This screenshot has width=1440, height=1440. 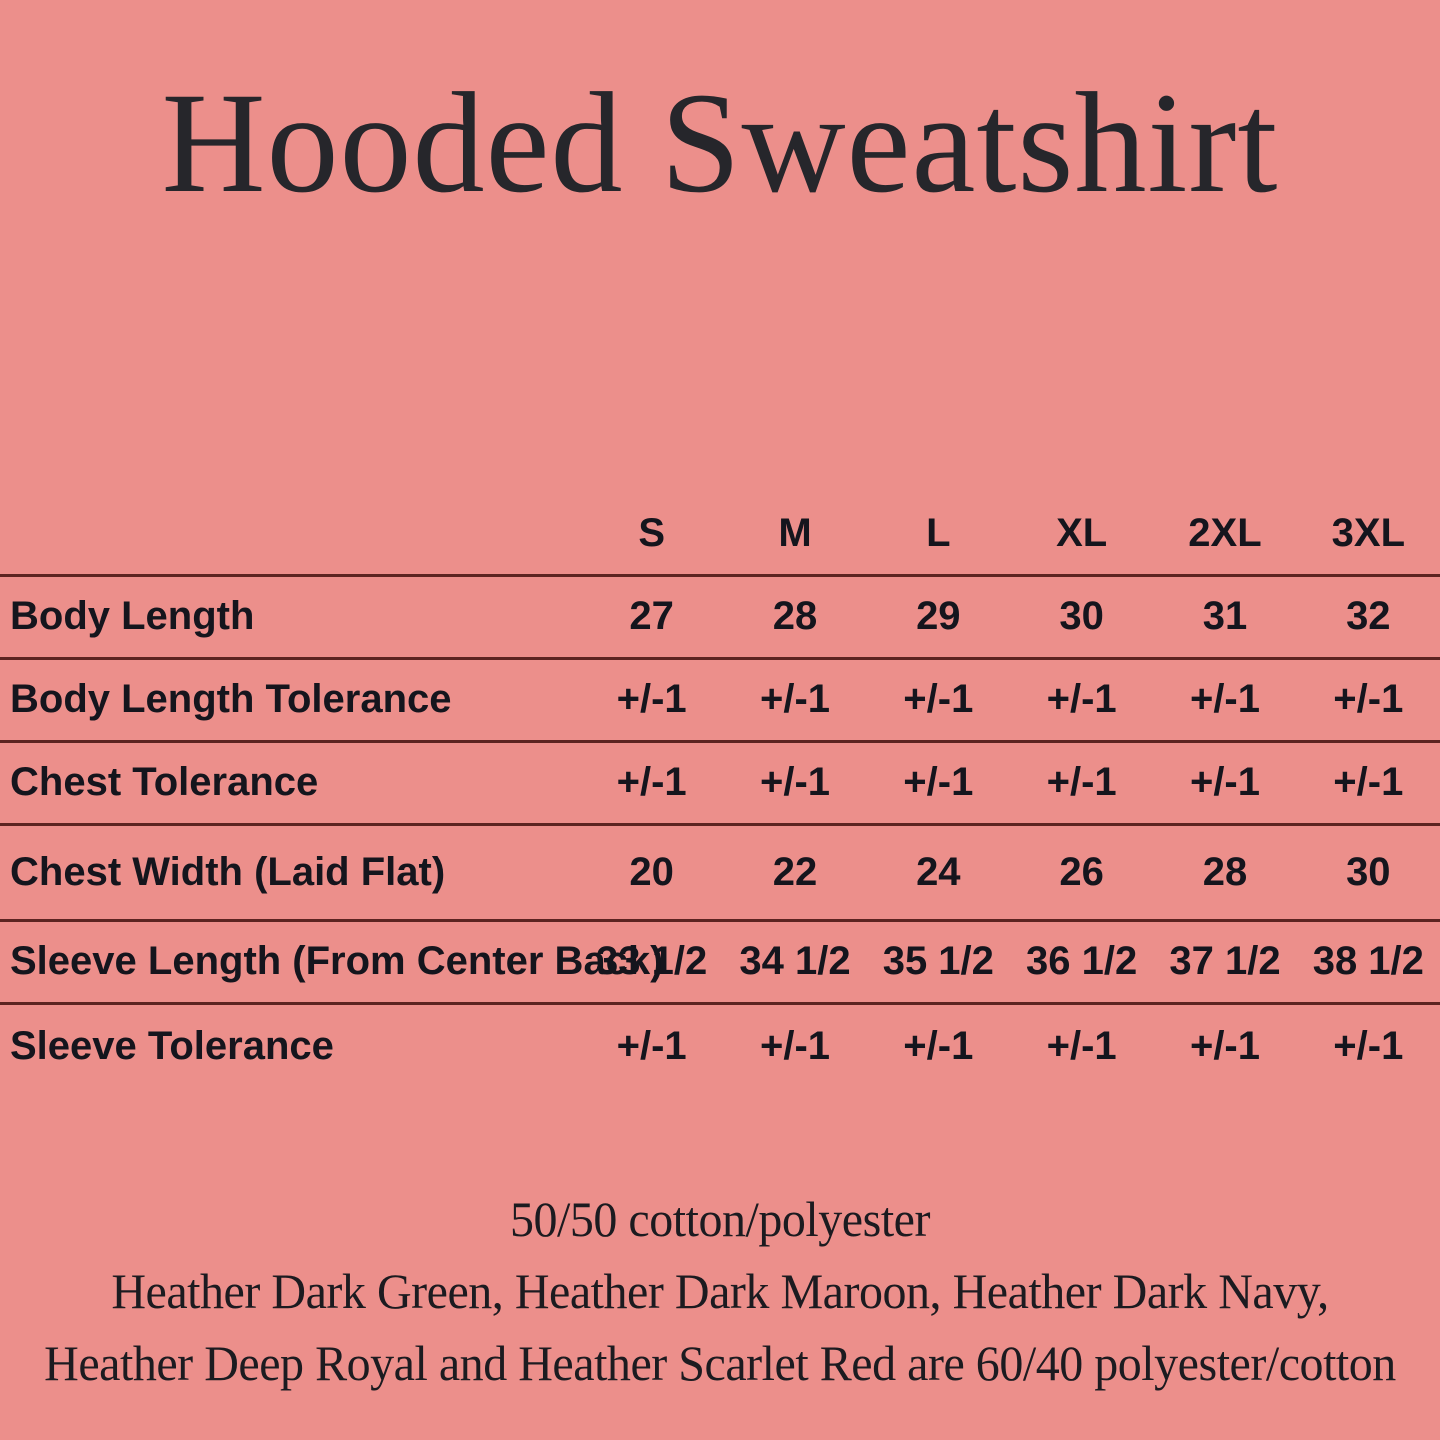 What do you see at coordinates (795, 532) in the screenshot?
I see `size-header-m: M` at bounding box center [795, 532].